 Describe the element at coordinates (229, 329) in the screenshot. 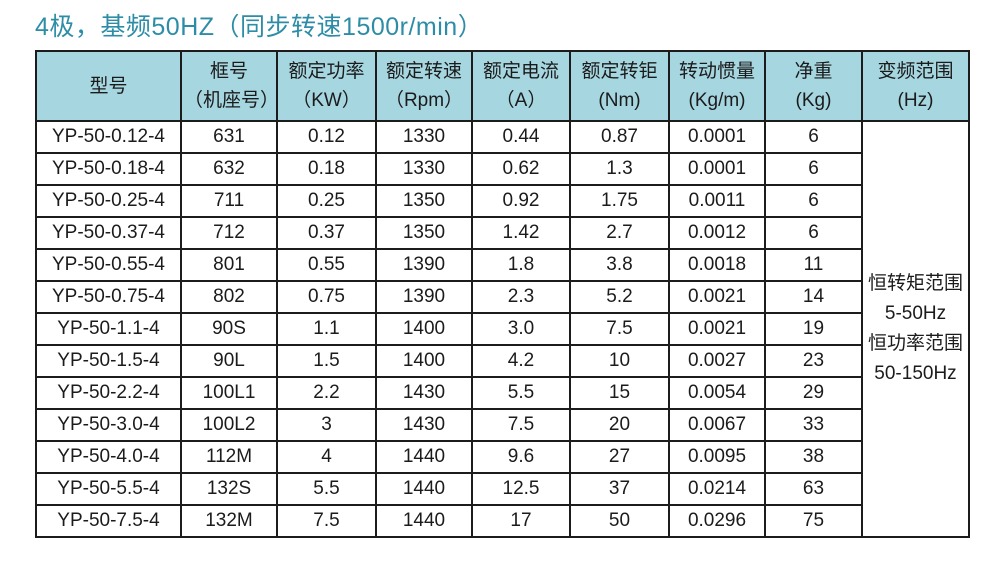

I see `table-cell: 90S` at that location.